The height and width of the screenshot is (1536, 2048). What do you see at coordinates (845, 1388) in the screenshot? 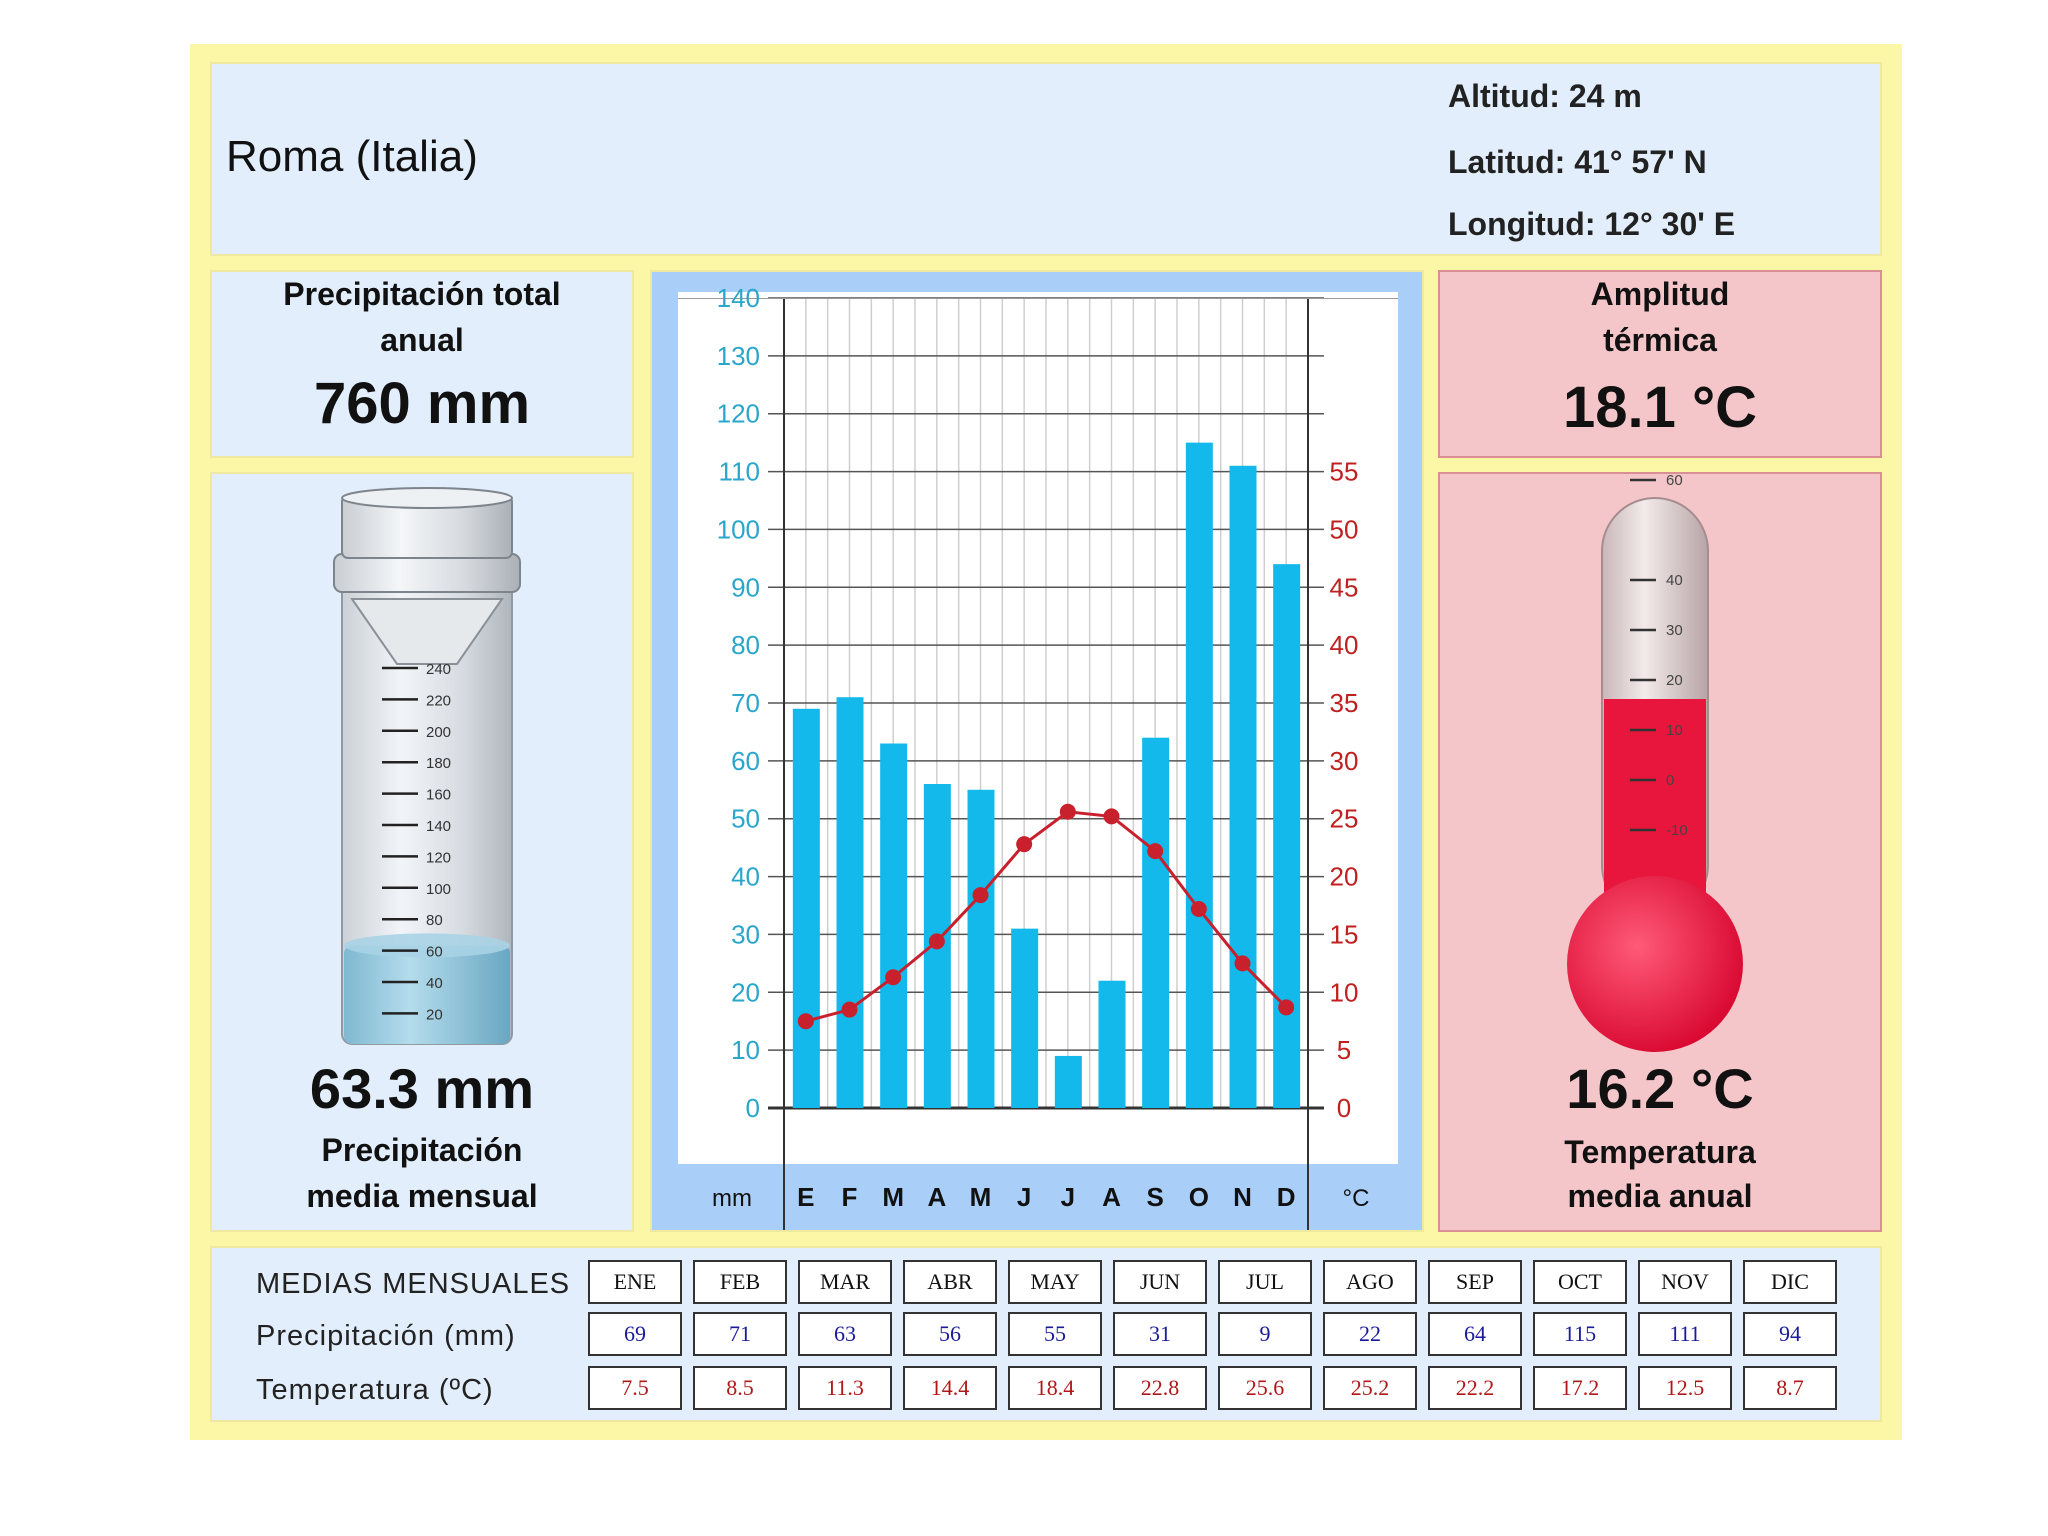
I see `temp-cell: 11.3` at bounding box center [845, 1388].